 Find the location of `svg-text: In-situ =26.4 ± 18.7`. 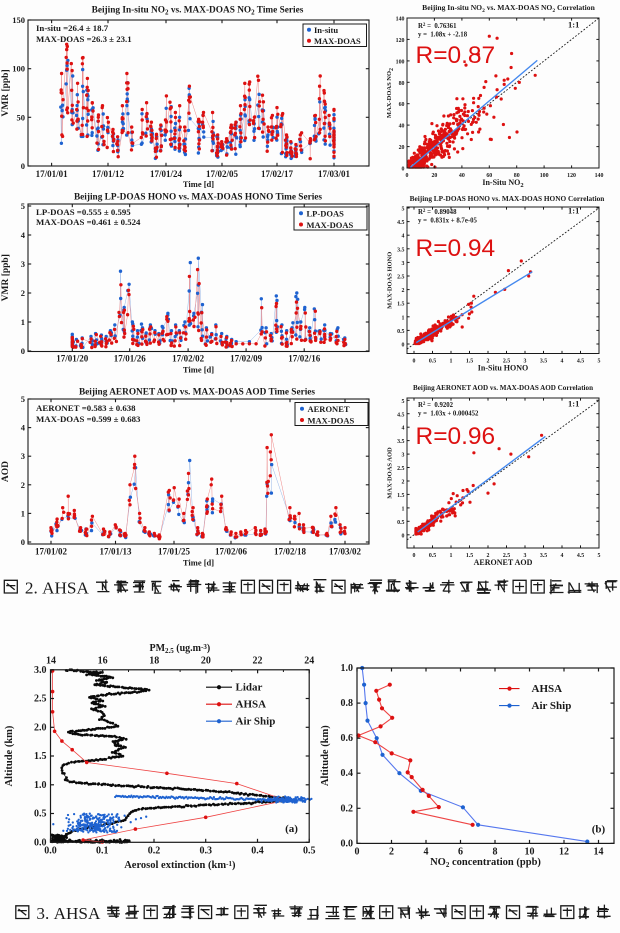

svg-text: In-situ =26.4 ± 18.7 is located at coordinates (72, 28).